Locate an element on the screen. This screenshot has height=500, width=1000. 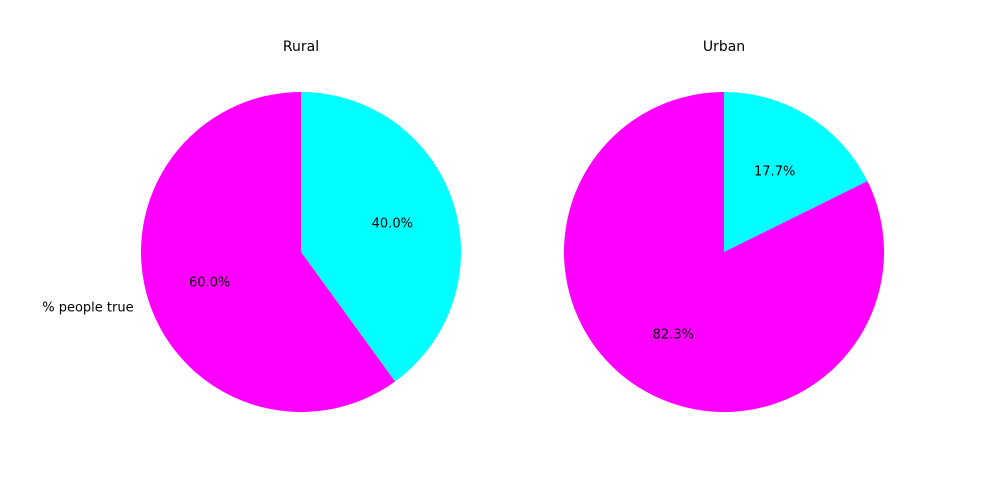
slice-percent-label: 17.7% is located at coordinates (774, 171).